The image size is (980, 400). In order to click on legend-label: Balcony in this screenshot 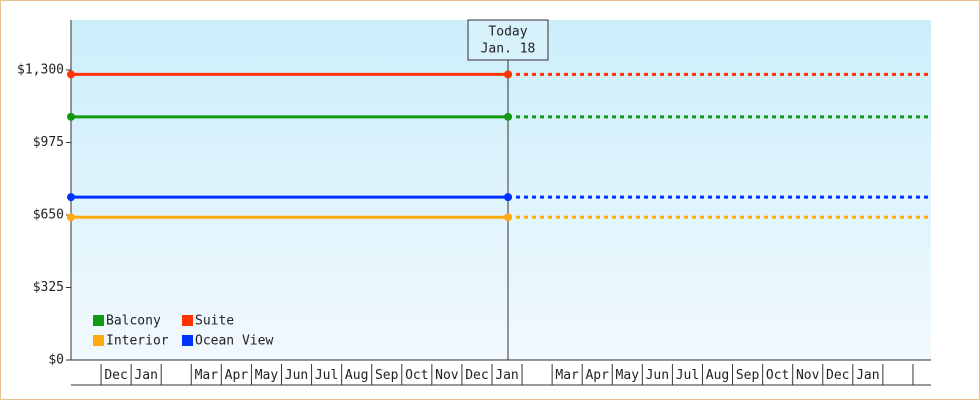, I will do `click(133, 321)`.